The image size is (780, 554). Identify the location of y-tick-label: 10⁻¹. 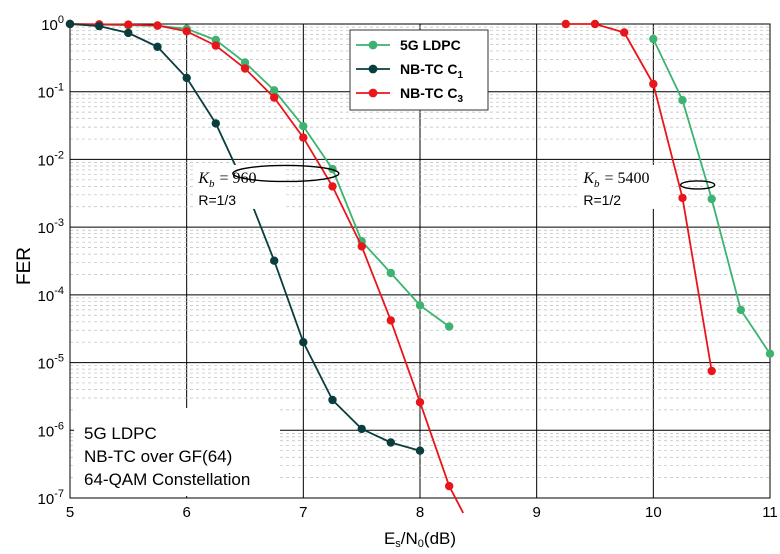
(51, 92).